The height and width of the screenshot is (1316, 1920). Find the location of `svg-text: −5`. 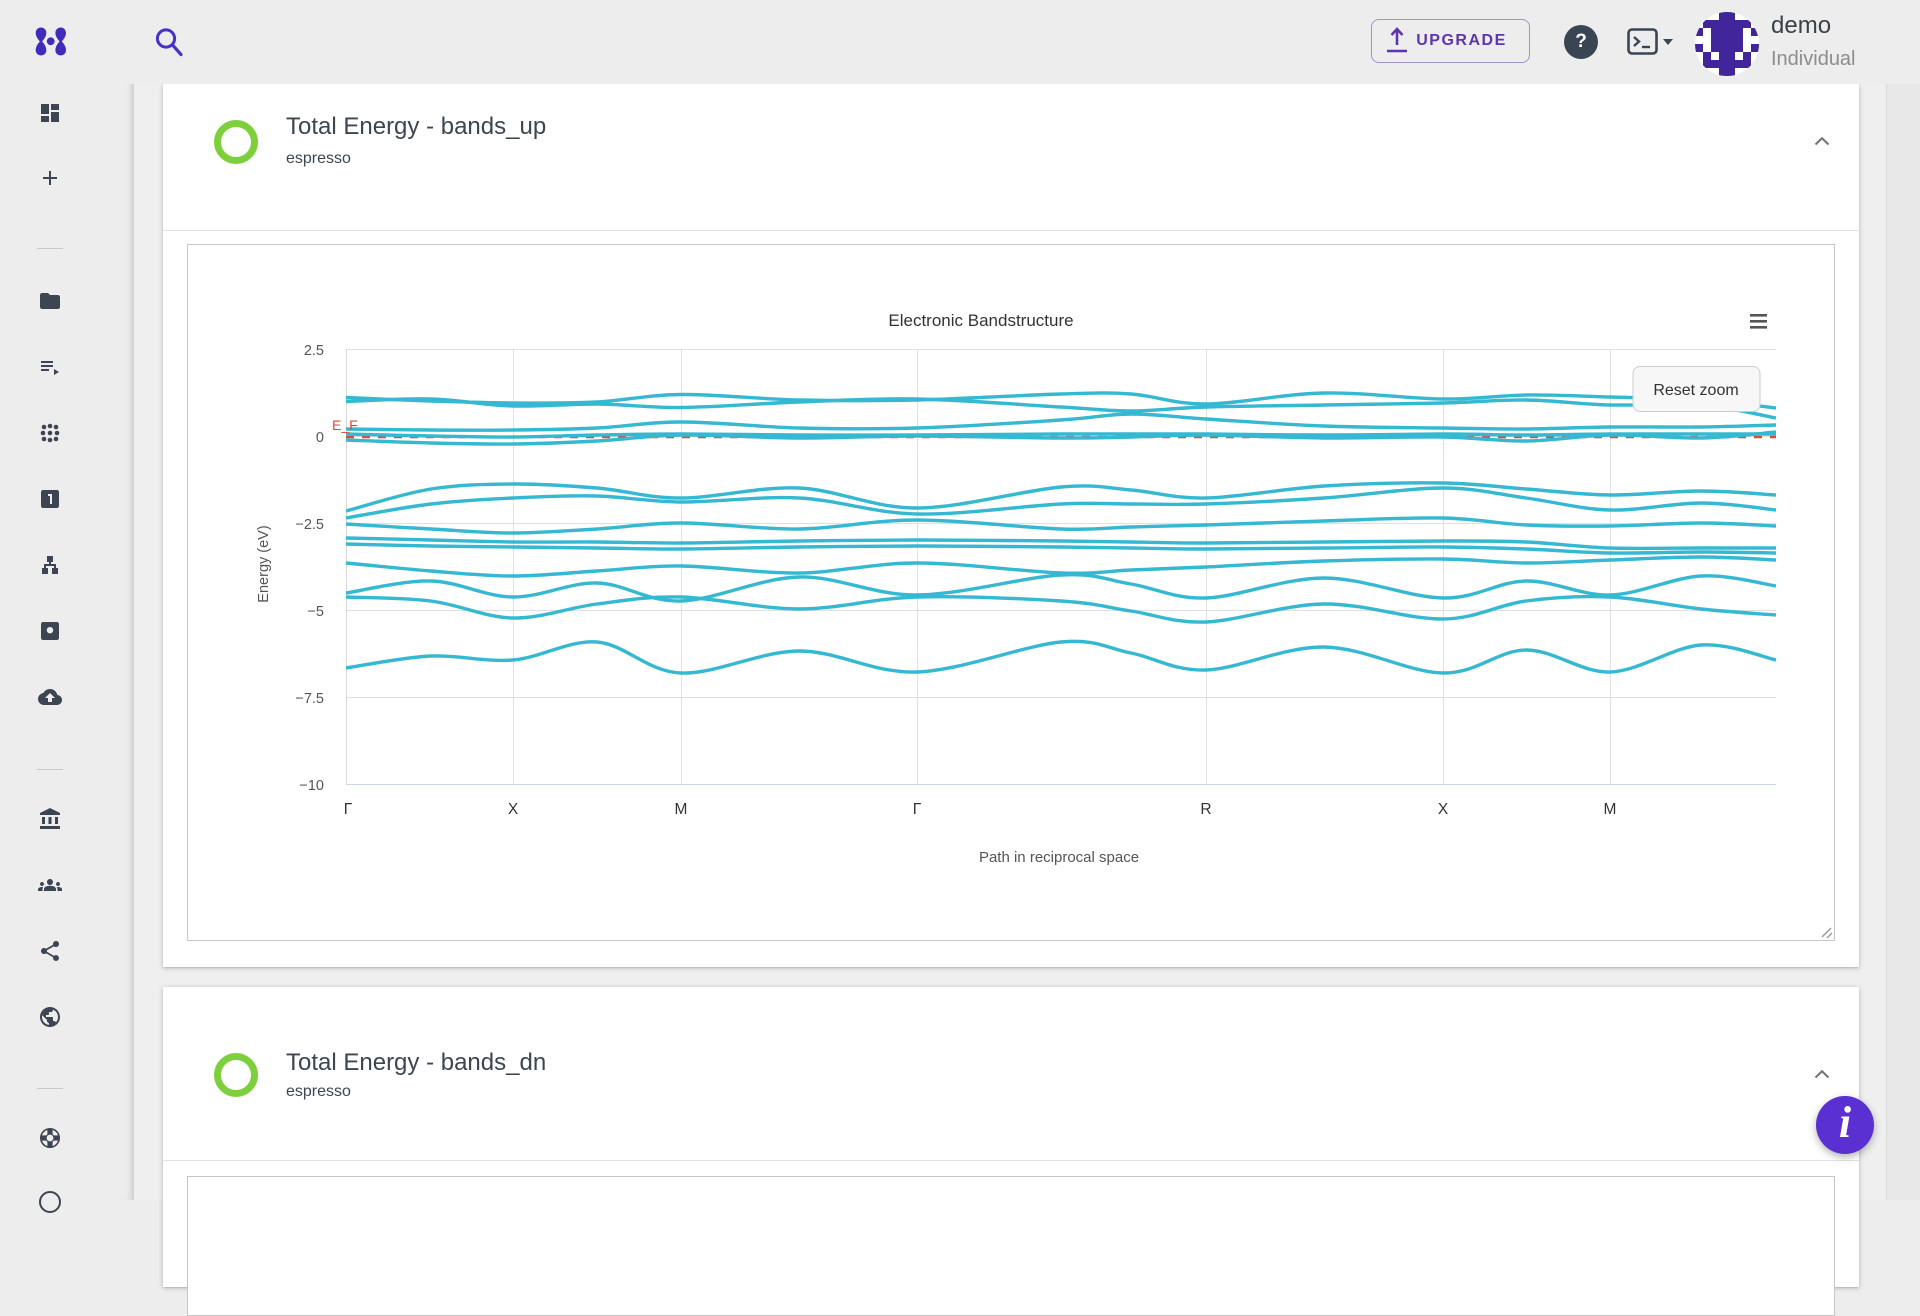

svg-text: −5 is located at coordinates (315, 612).